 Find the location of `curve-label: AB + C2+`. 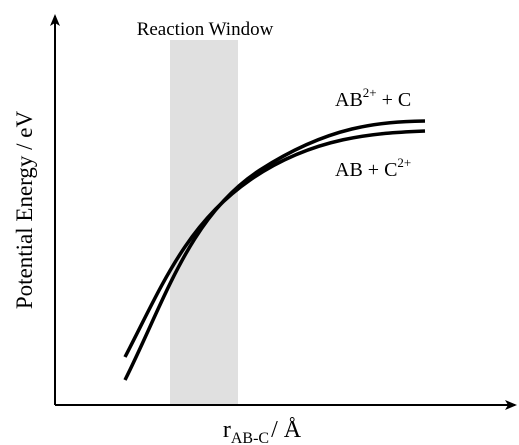

curve-label: AB + C2+ is located at coordinates (373, 168).